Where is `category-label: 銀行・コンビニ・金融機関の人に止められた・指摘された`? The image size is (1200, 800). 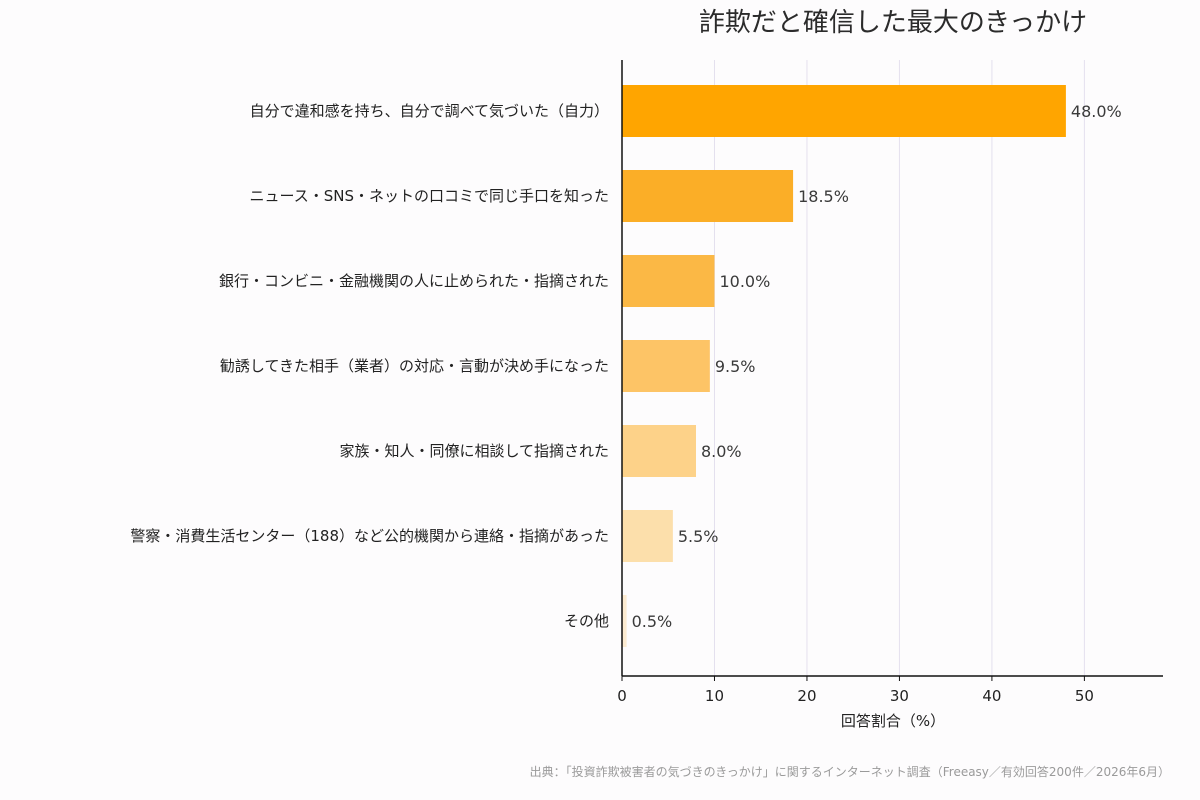 category-label: 銀行・コンビニ・金融機関の人に止められた・指摘された is located at coordinates (414, 281).